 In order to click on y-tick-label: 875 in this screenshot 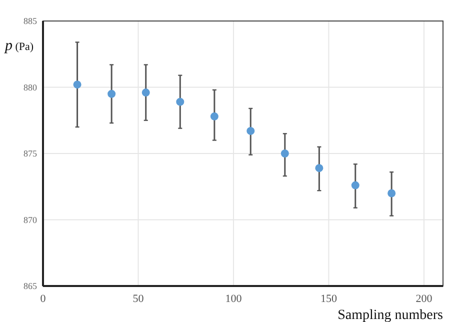, I will do `click(31, 153)`.